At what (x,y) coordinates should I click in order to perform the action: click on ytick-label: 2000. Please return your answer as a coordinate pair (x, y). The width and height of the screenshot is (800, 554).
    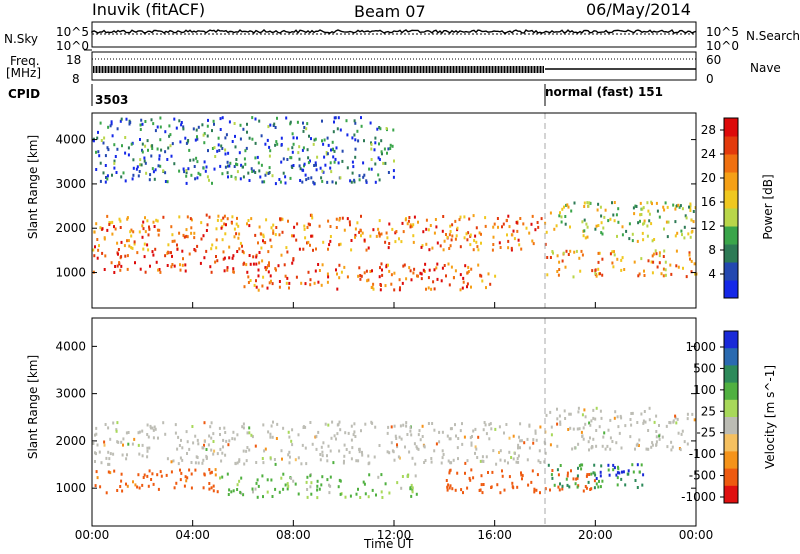
    Looking at the image, I should click on (70, 228).